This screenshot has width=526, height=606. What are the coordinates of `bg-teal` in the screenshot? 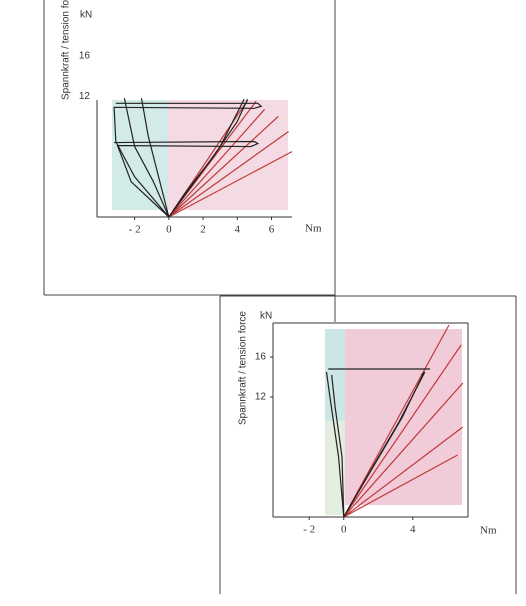 It's located at (140, 155).